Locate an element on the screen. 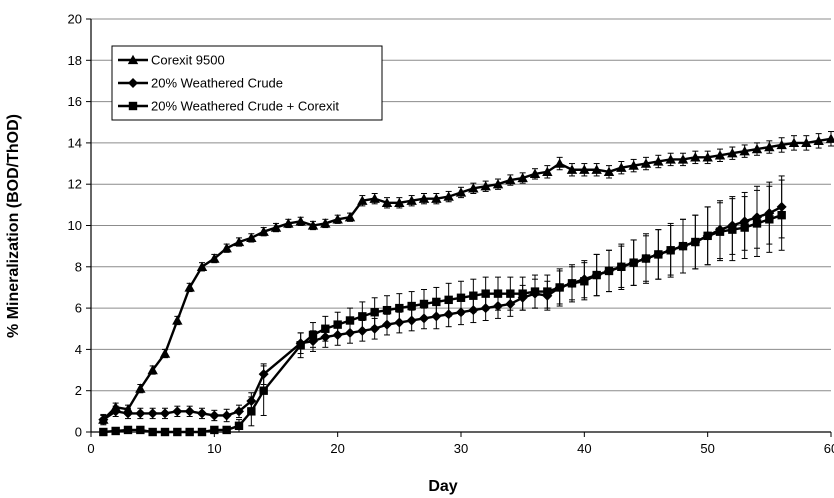 This screenshot has width=834, height=498. y-axis-title: % Mineralization (BOD/ThOD) is located at coordinates (13, 226).